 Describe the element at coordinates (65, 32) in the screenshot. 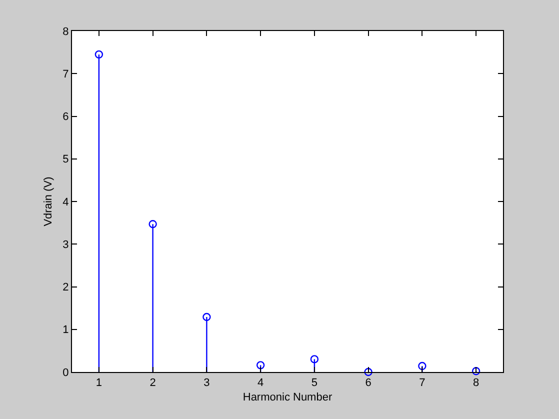

I see `y-tick-label: 8` at that location.